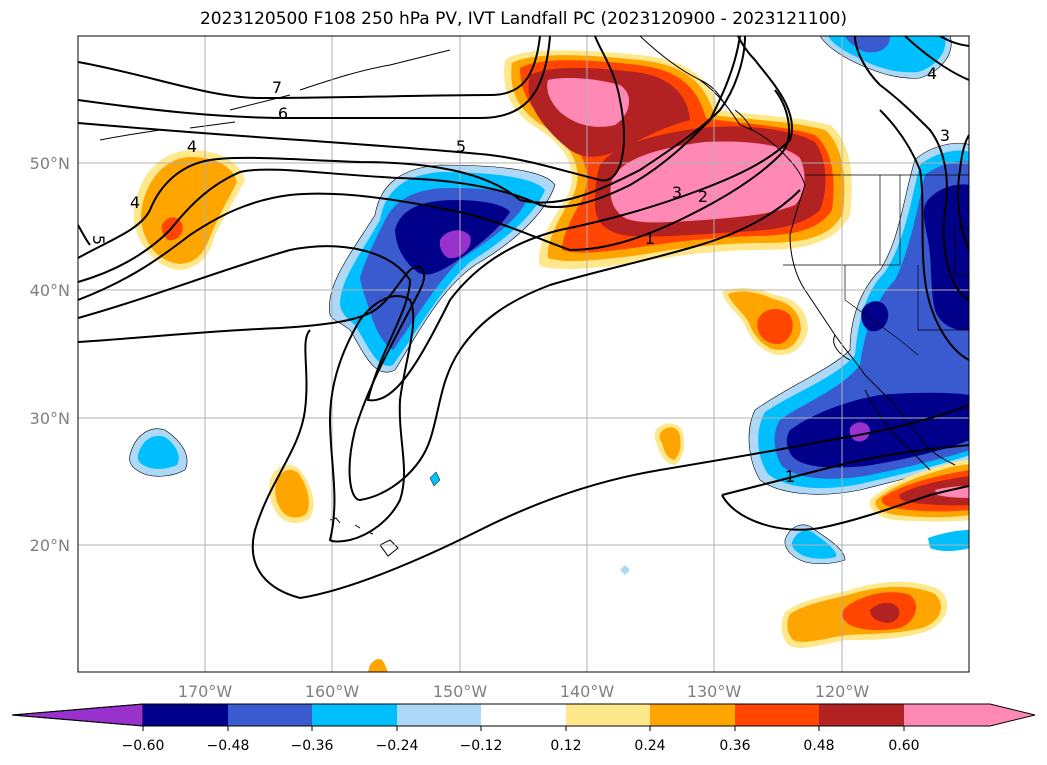 Image resolution: width=1047 pixels, height=765 pixels. Describe the element at coordinates (283, 113) in the screenshot. I see `contour-label-6: 6` at that location.